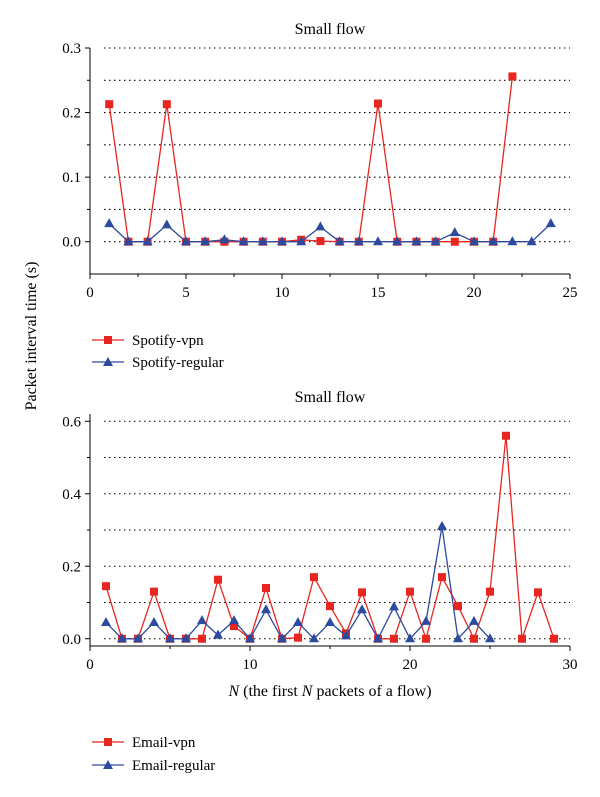 Image resolution: width=600 pixels, height=797 pixels. I want to click on y-tick-label: 0.6, so click(71, 422).